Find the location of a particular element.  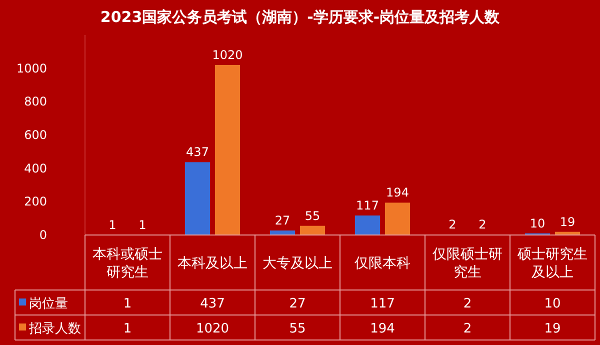

x-tick-label: 本科及以上 is located at coordinates (213, 264).